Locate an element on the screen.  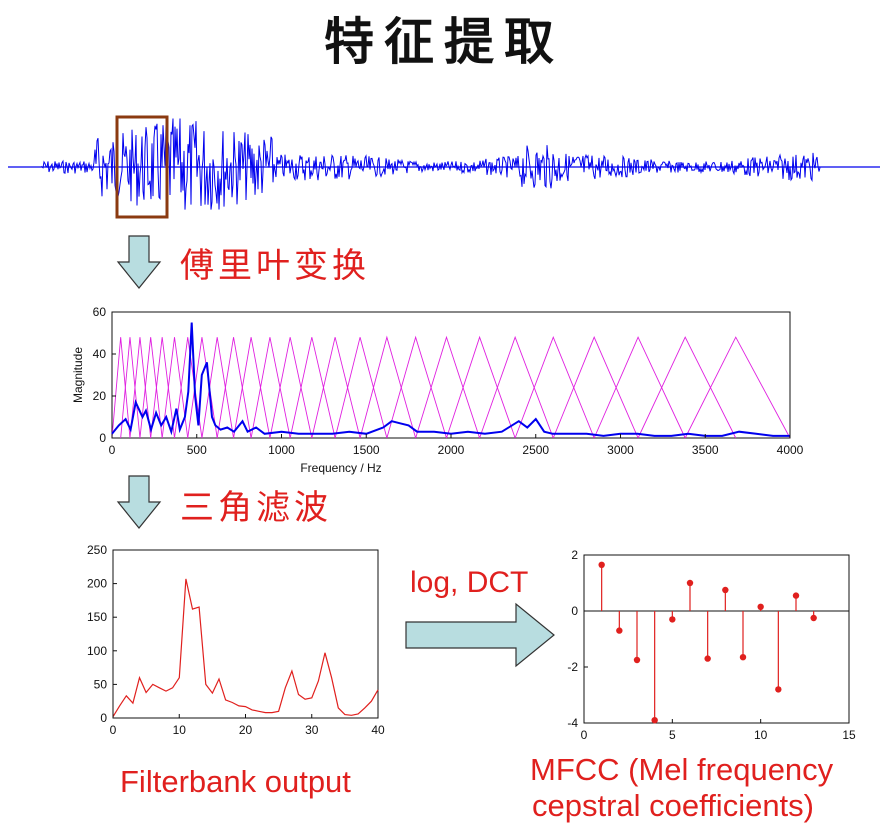
x-tick-label: 2000 is located at coordinates (451, 450).